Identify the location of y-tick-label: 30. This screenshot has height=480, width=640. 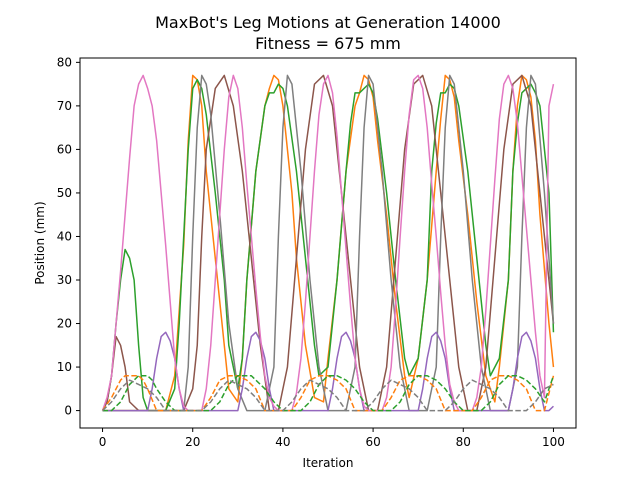
(64, 280).